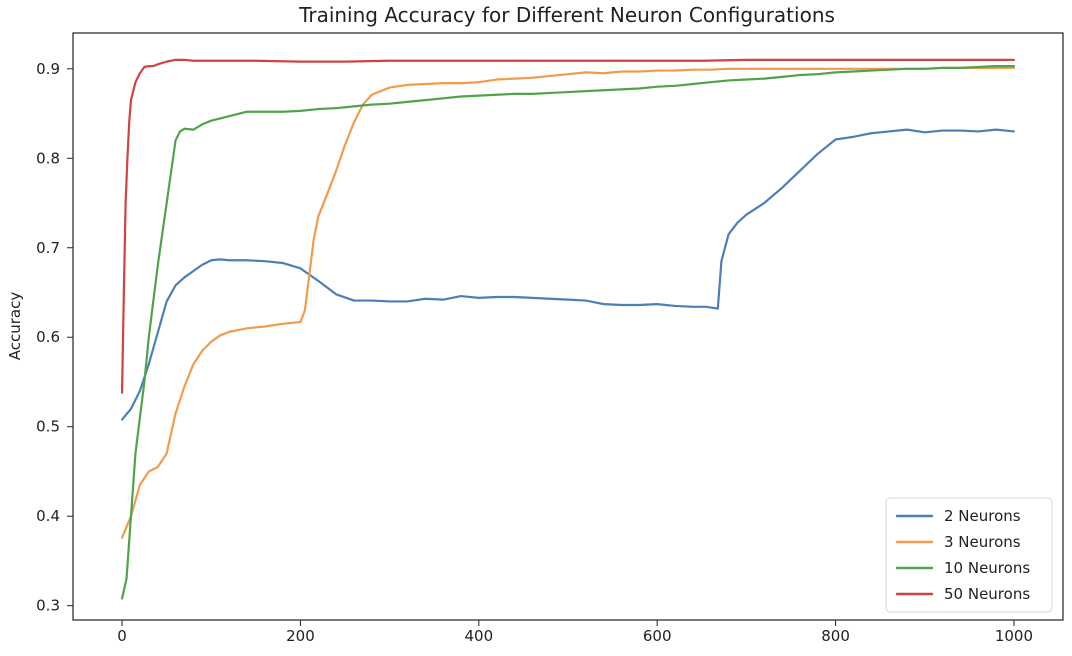 This screenshot has height=656, width=1072. I want to click on x-tick-label-400: 400, so click(478, 636).